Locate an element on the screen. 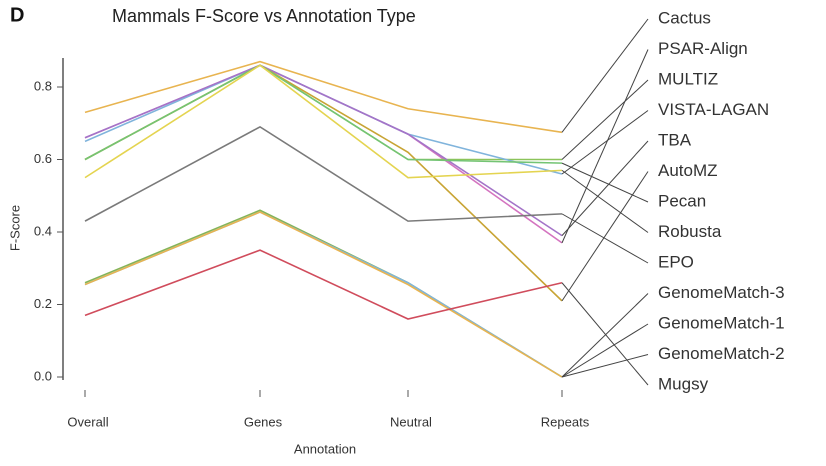  y-tick-label: 0.0 is located at coordinates (43, 375).